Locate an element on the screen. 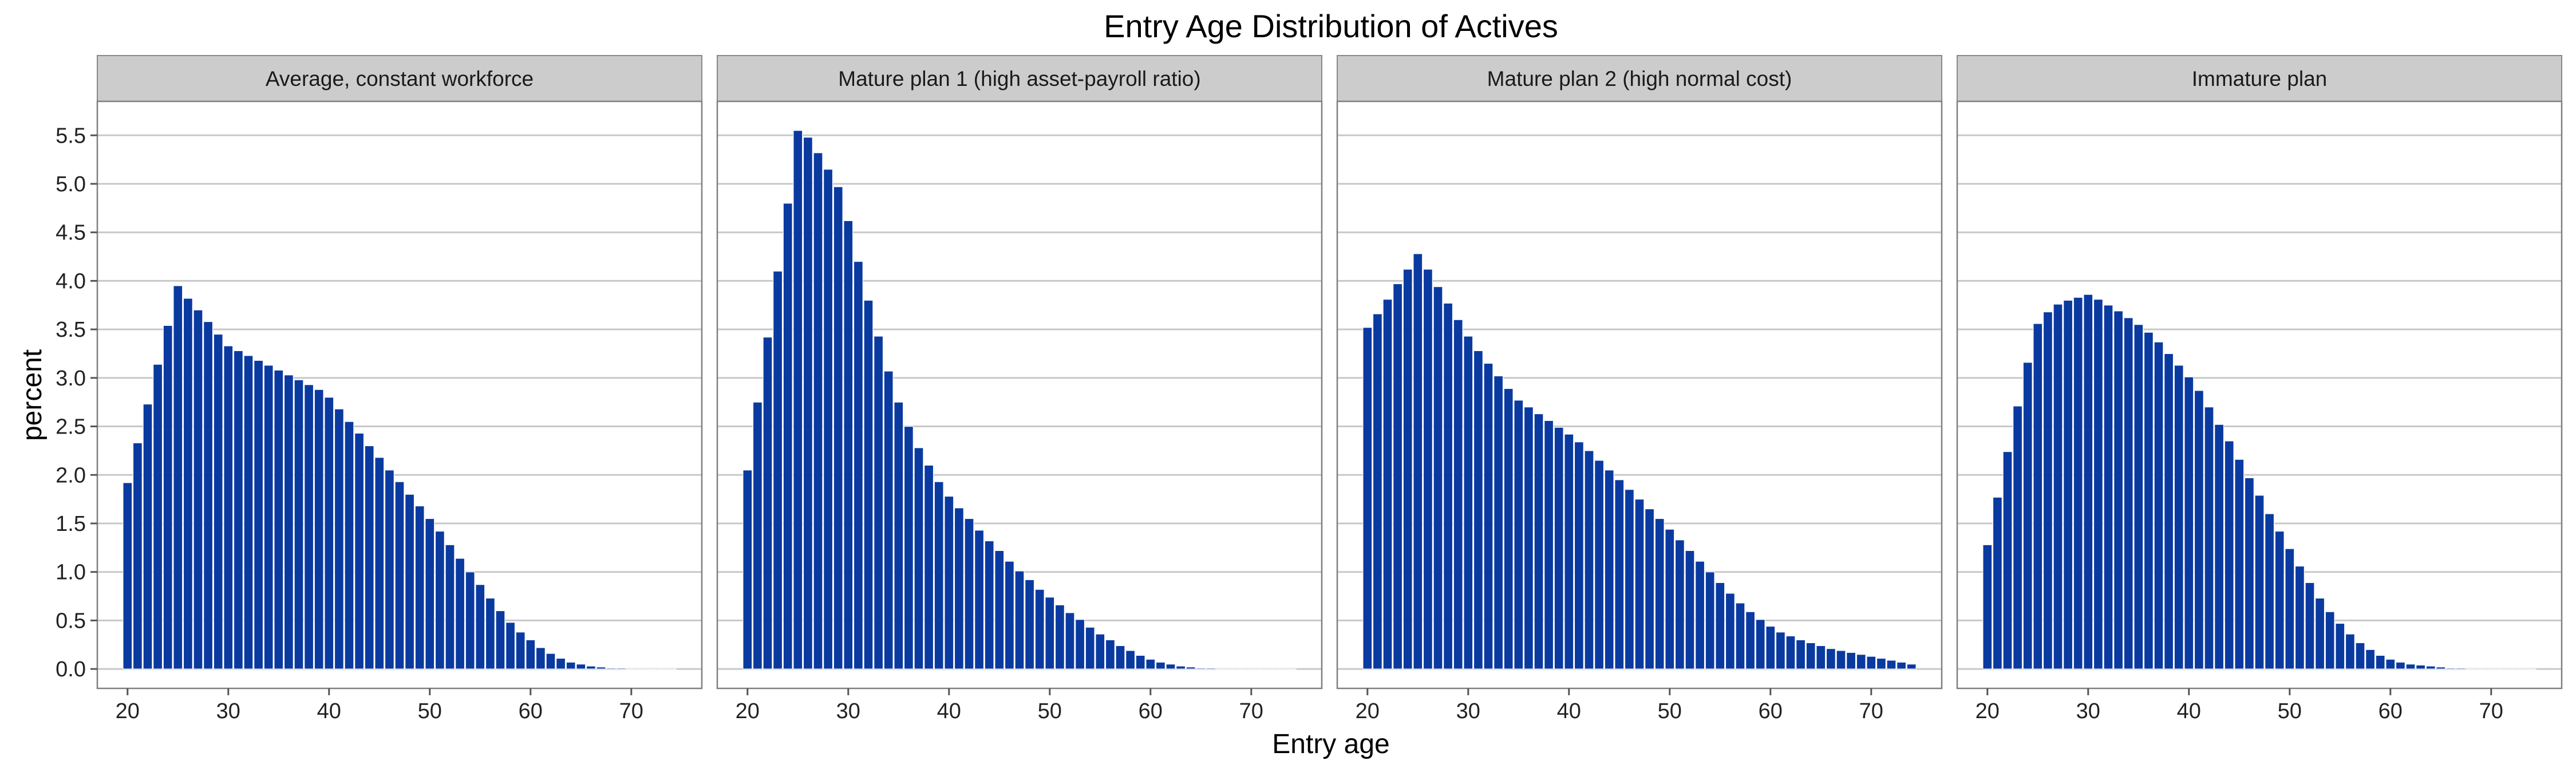  x-tick-label: 70 is located at coordinates (631, 711).